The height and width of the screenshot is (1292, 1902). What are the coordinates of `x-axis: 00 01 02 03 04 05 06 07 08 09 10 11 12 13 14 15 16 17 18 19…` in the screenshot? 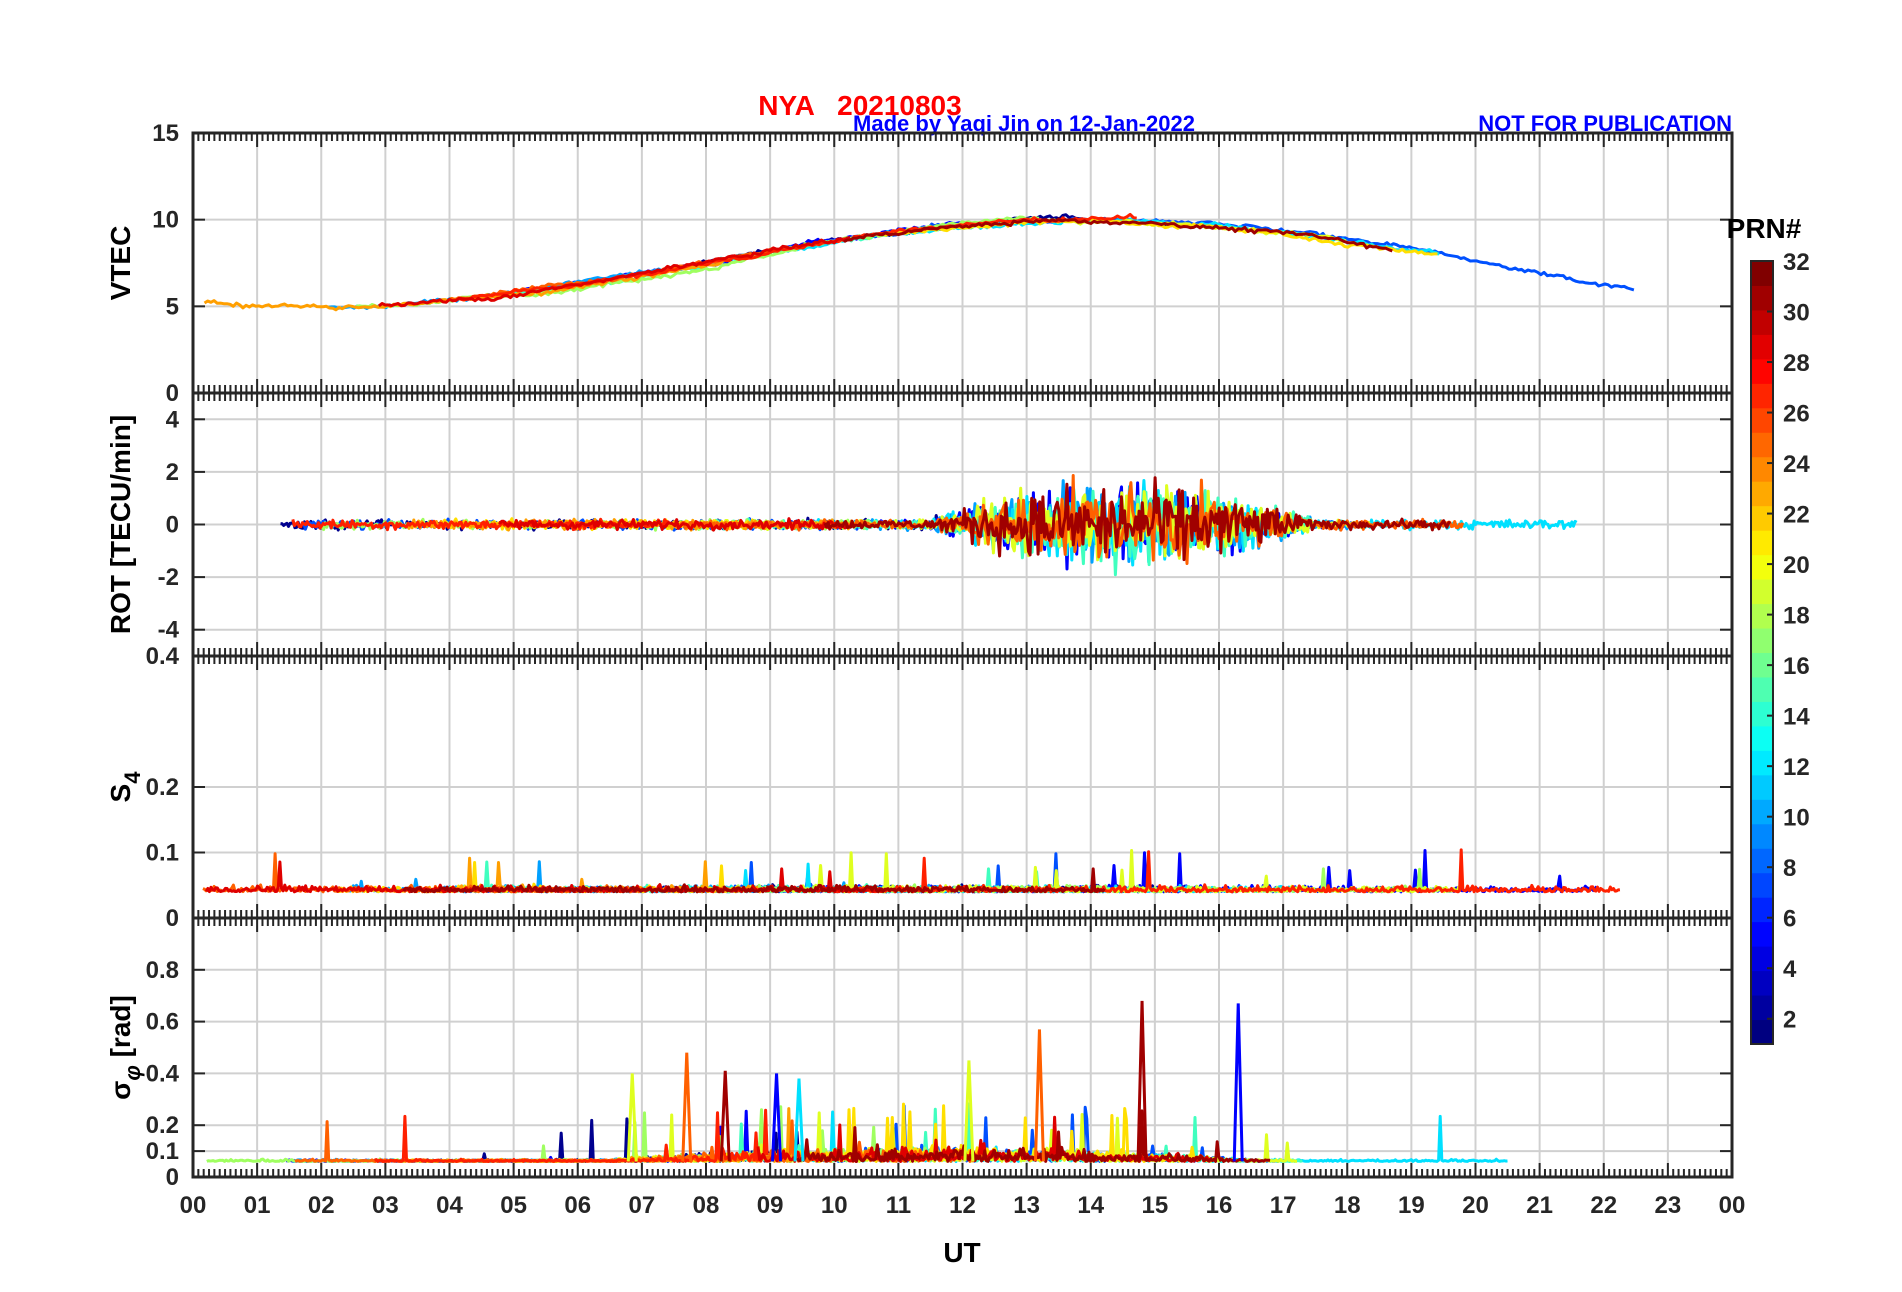 It's located at (963, 1205).